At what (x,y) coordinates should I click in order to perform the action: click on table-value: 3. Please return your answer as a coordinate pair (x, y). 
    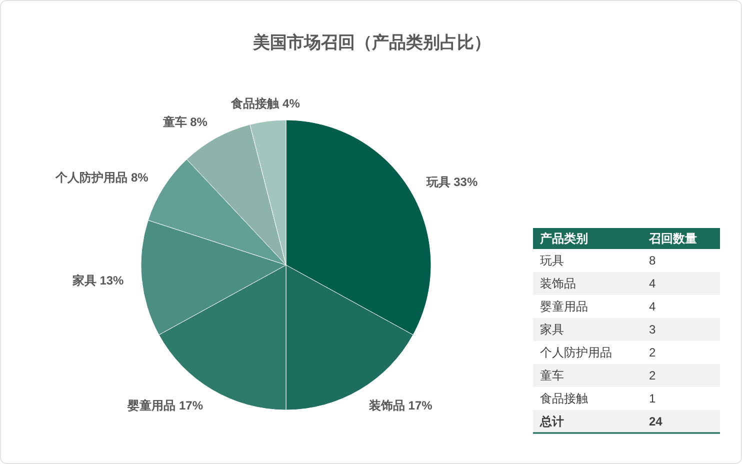
    Looking at the image, I should click on (652, 329).